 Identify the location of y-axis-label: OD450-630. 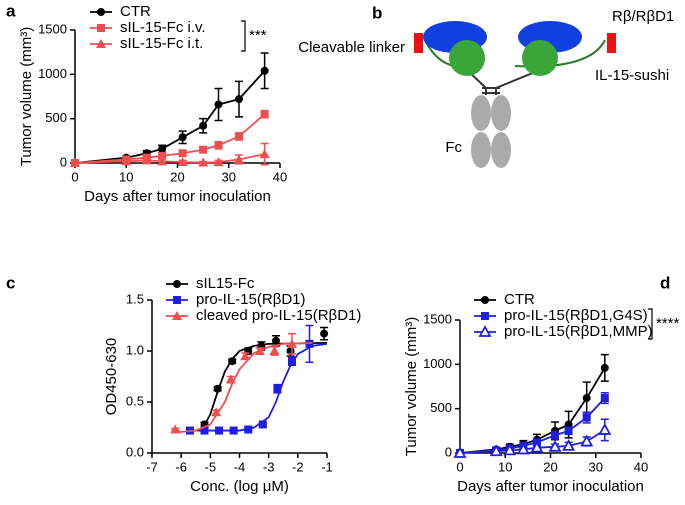
(111, 377).